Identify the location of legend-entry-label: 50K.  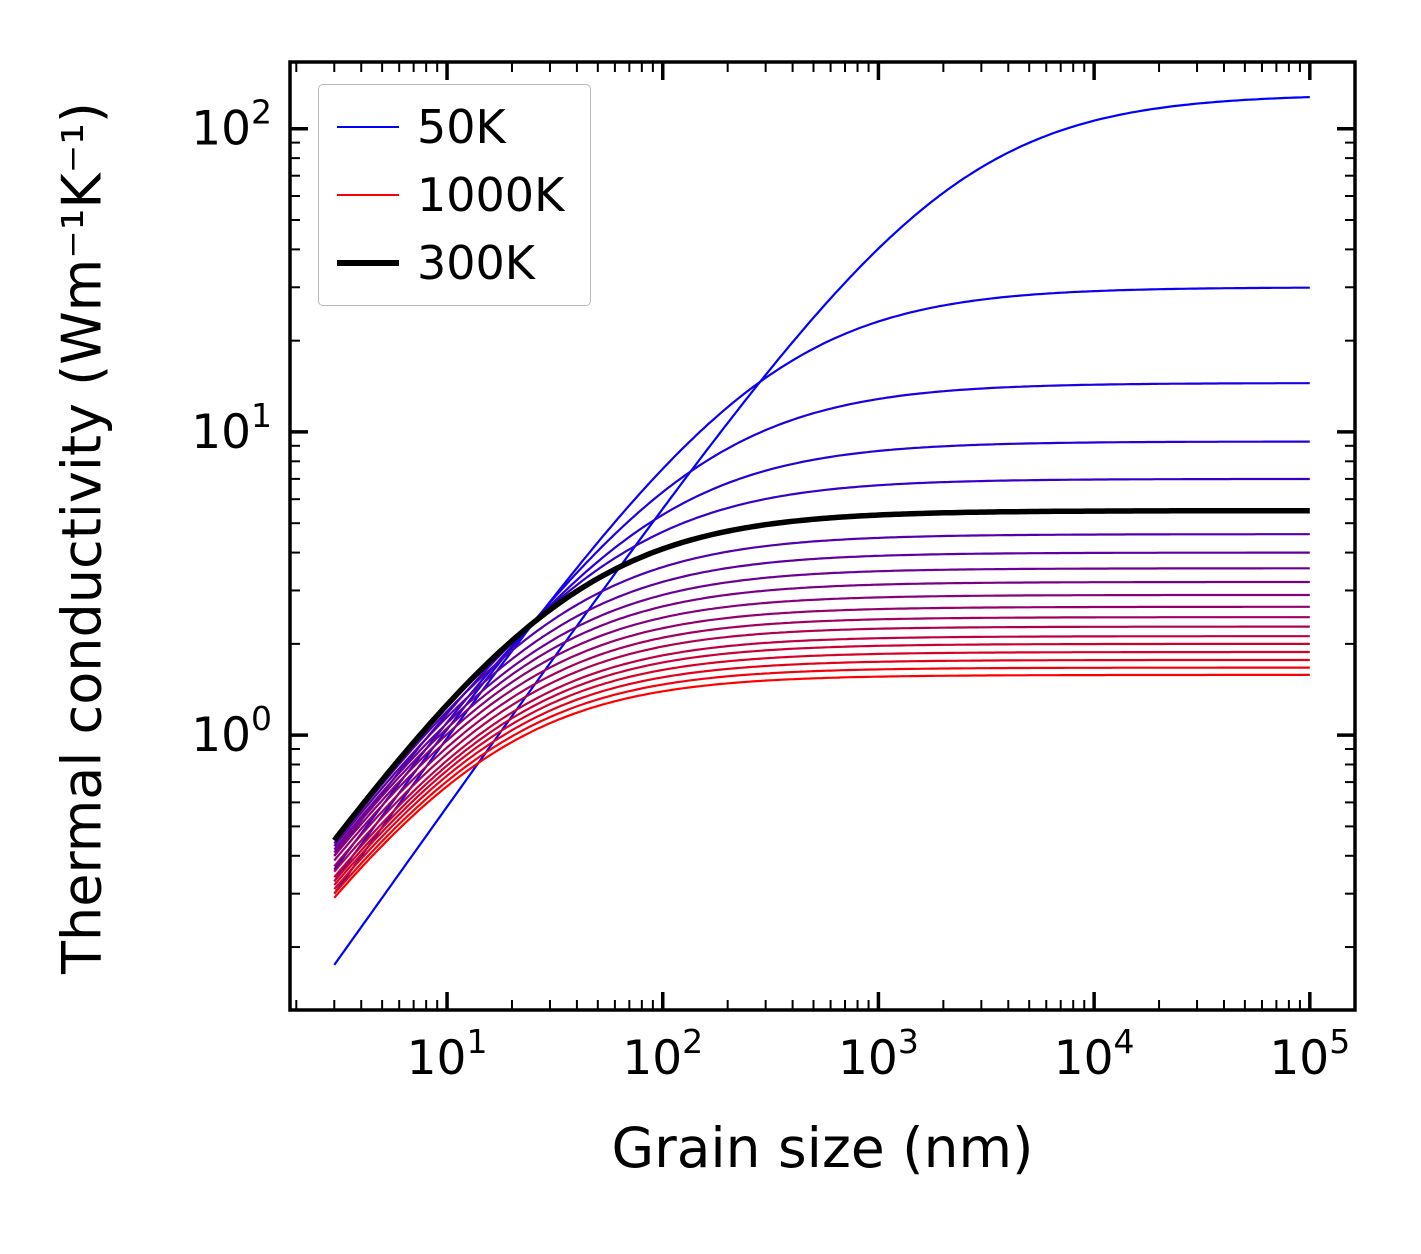
(461, 127).